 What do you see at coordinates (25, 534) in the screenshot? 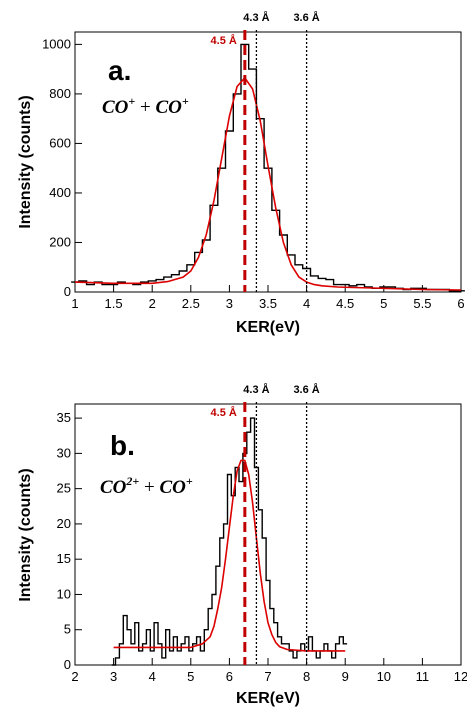
I see `chart-b-ylabel: Intensity (counts)` at bounding box center [25, 534].